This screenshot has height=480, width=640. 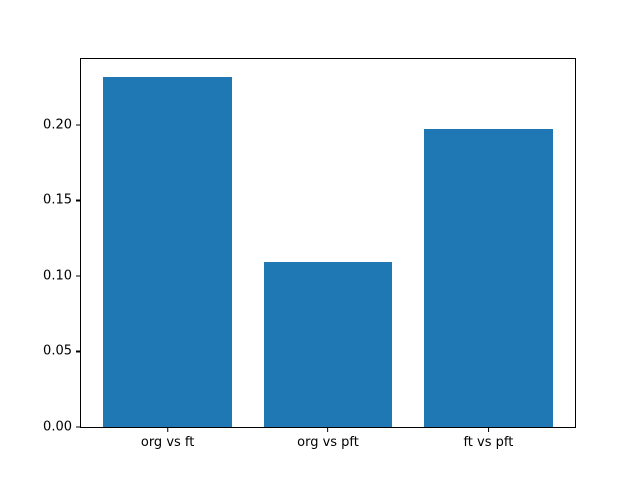 I want to click on y-tick: 0.05, so click(x=62, y=351).